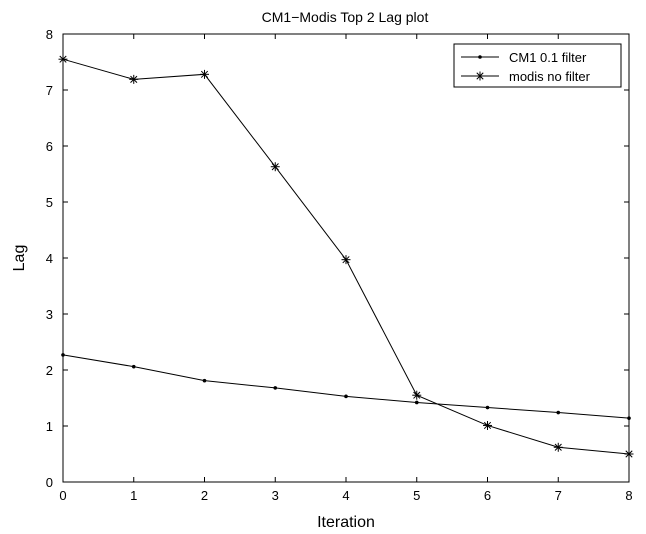 The width and height of the screenshot is (646, 534). What do you see at coordinates (487, 495) in the screenshot?
I see `x-tick-label: 6` at bounding box center [487, 495].